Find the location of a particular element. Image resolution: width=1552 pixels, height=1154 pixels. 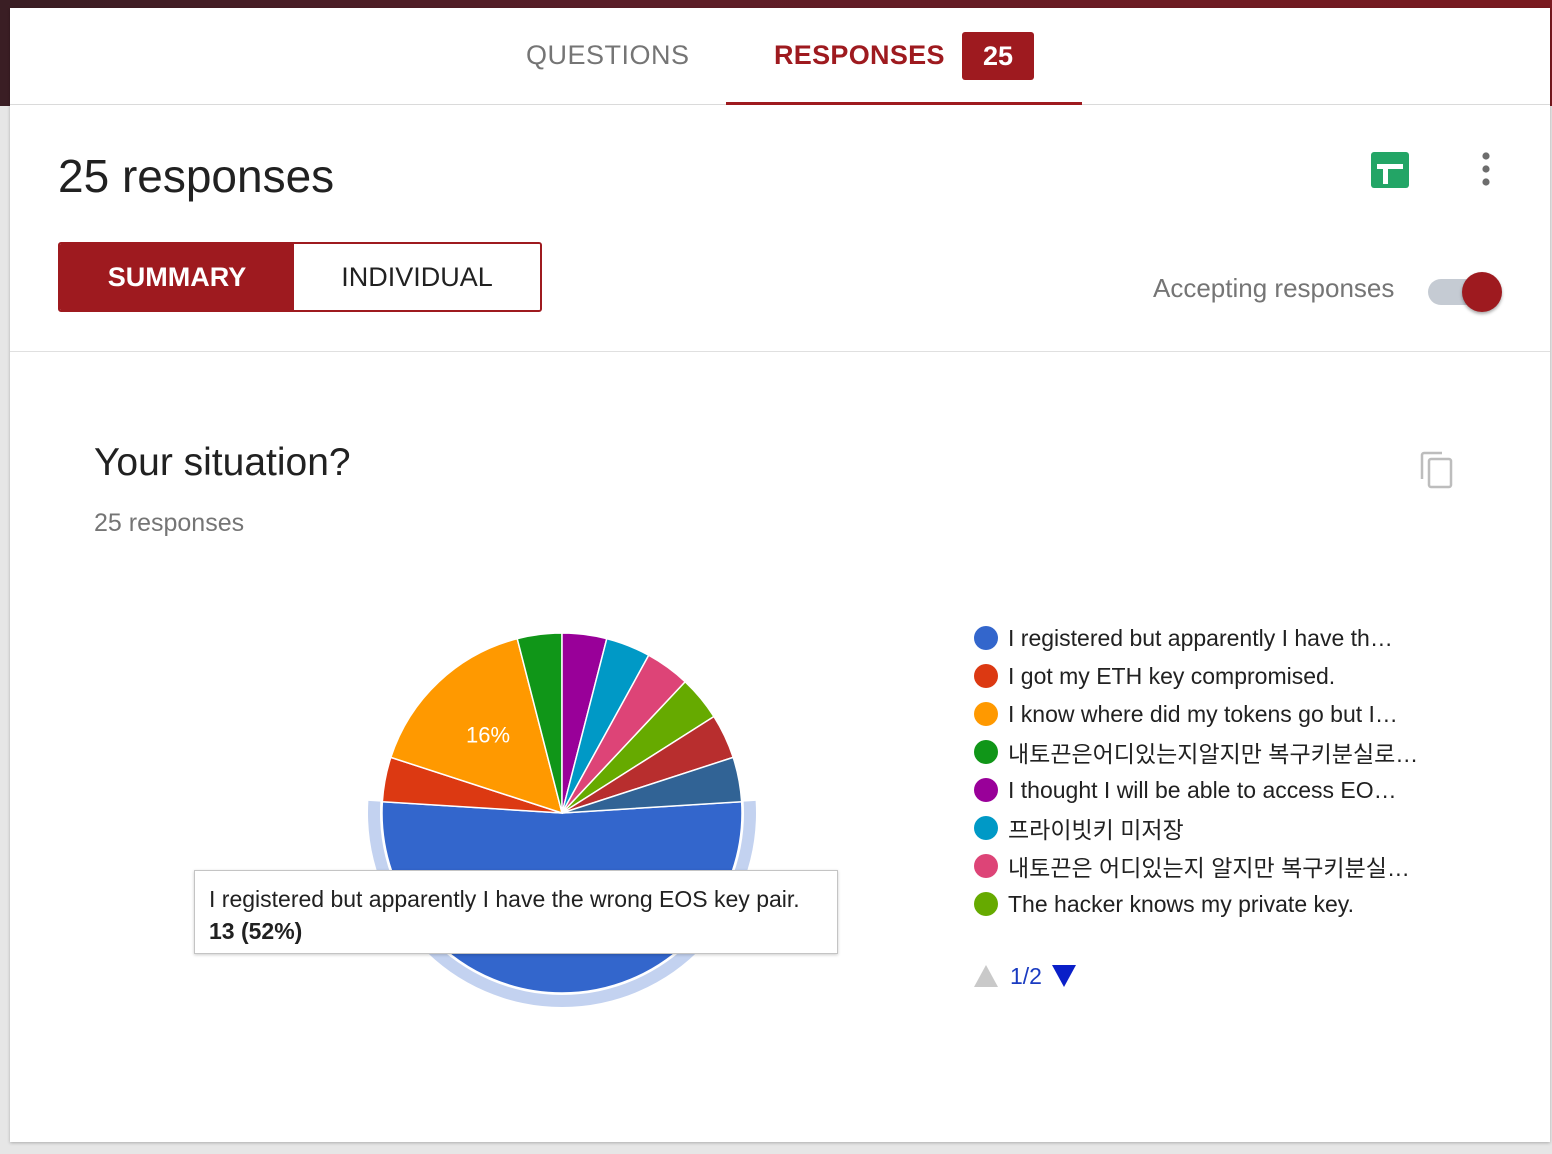

individual-button: INDIVIDUAL is located at coordinates (417, 277).